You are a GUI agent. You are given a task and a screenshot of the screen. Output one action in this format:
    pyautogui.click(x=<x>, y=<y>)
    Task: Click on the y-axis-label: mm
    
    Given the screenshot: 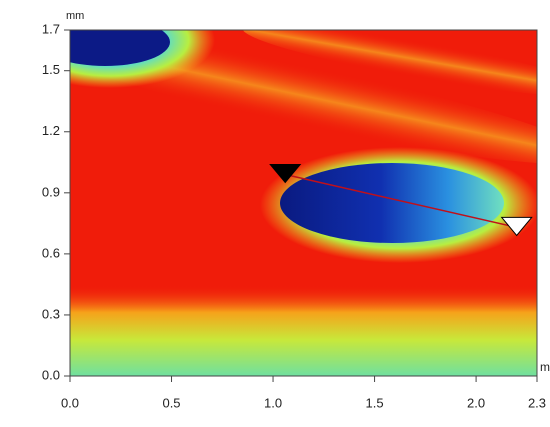 What is the action you would take?
    pyautogui.click(x=75, y=16)
    